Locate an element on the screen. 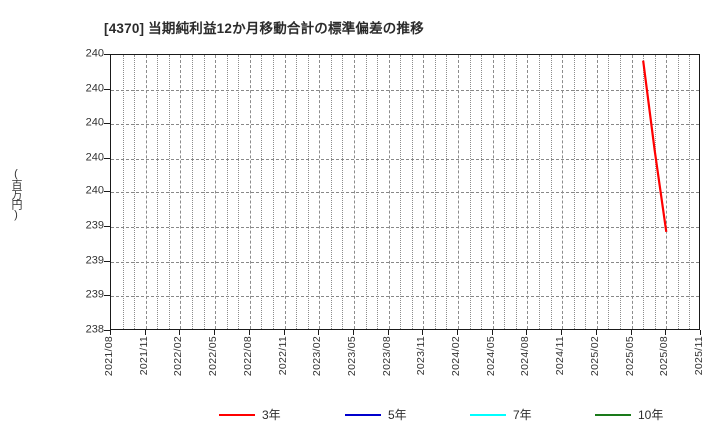 The image size is (720, 440). x-tick-label: 2024/05 is located at coordinates (490, 356).